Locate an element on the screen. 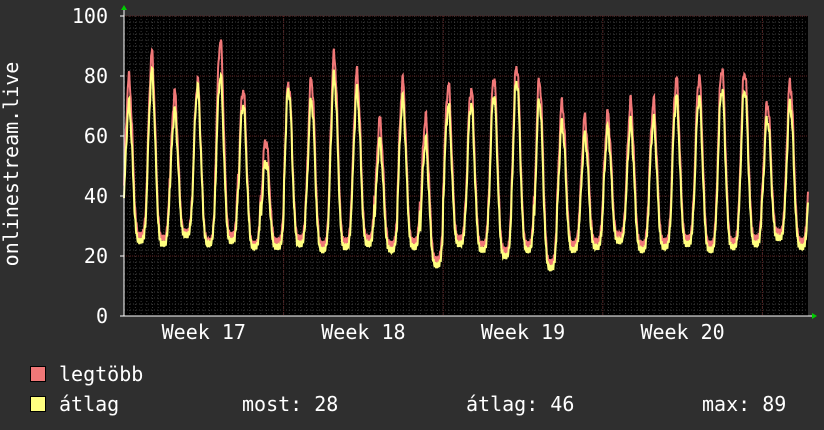  legtobb-swatch is located at coordinates (38, 374).